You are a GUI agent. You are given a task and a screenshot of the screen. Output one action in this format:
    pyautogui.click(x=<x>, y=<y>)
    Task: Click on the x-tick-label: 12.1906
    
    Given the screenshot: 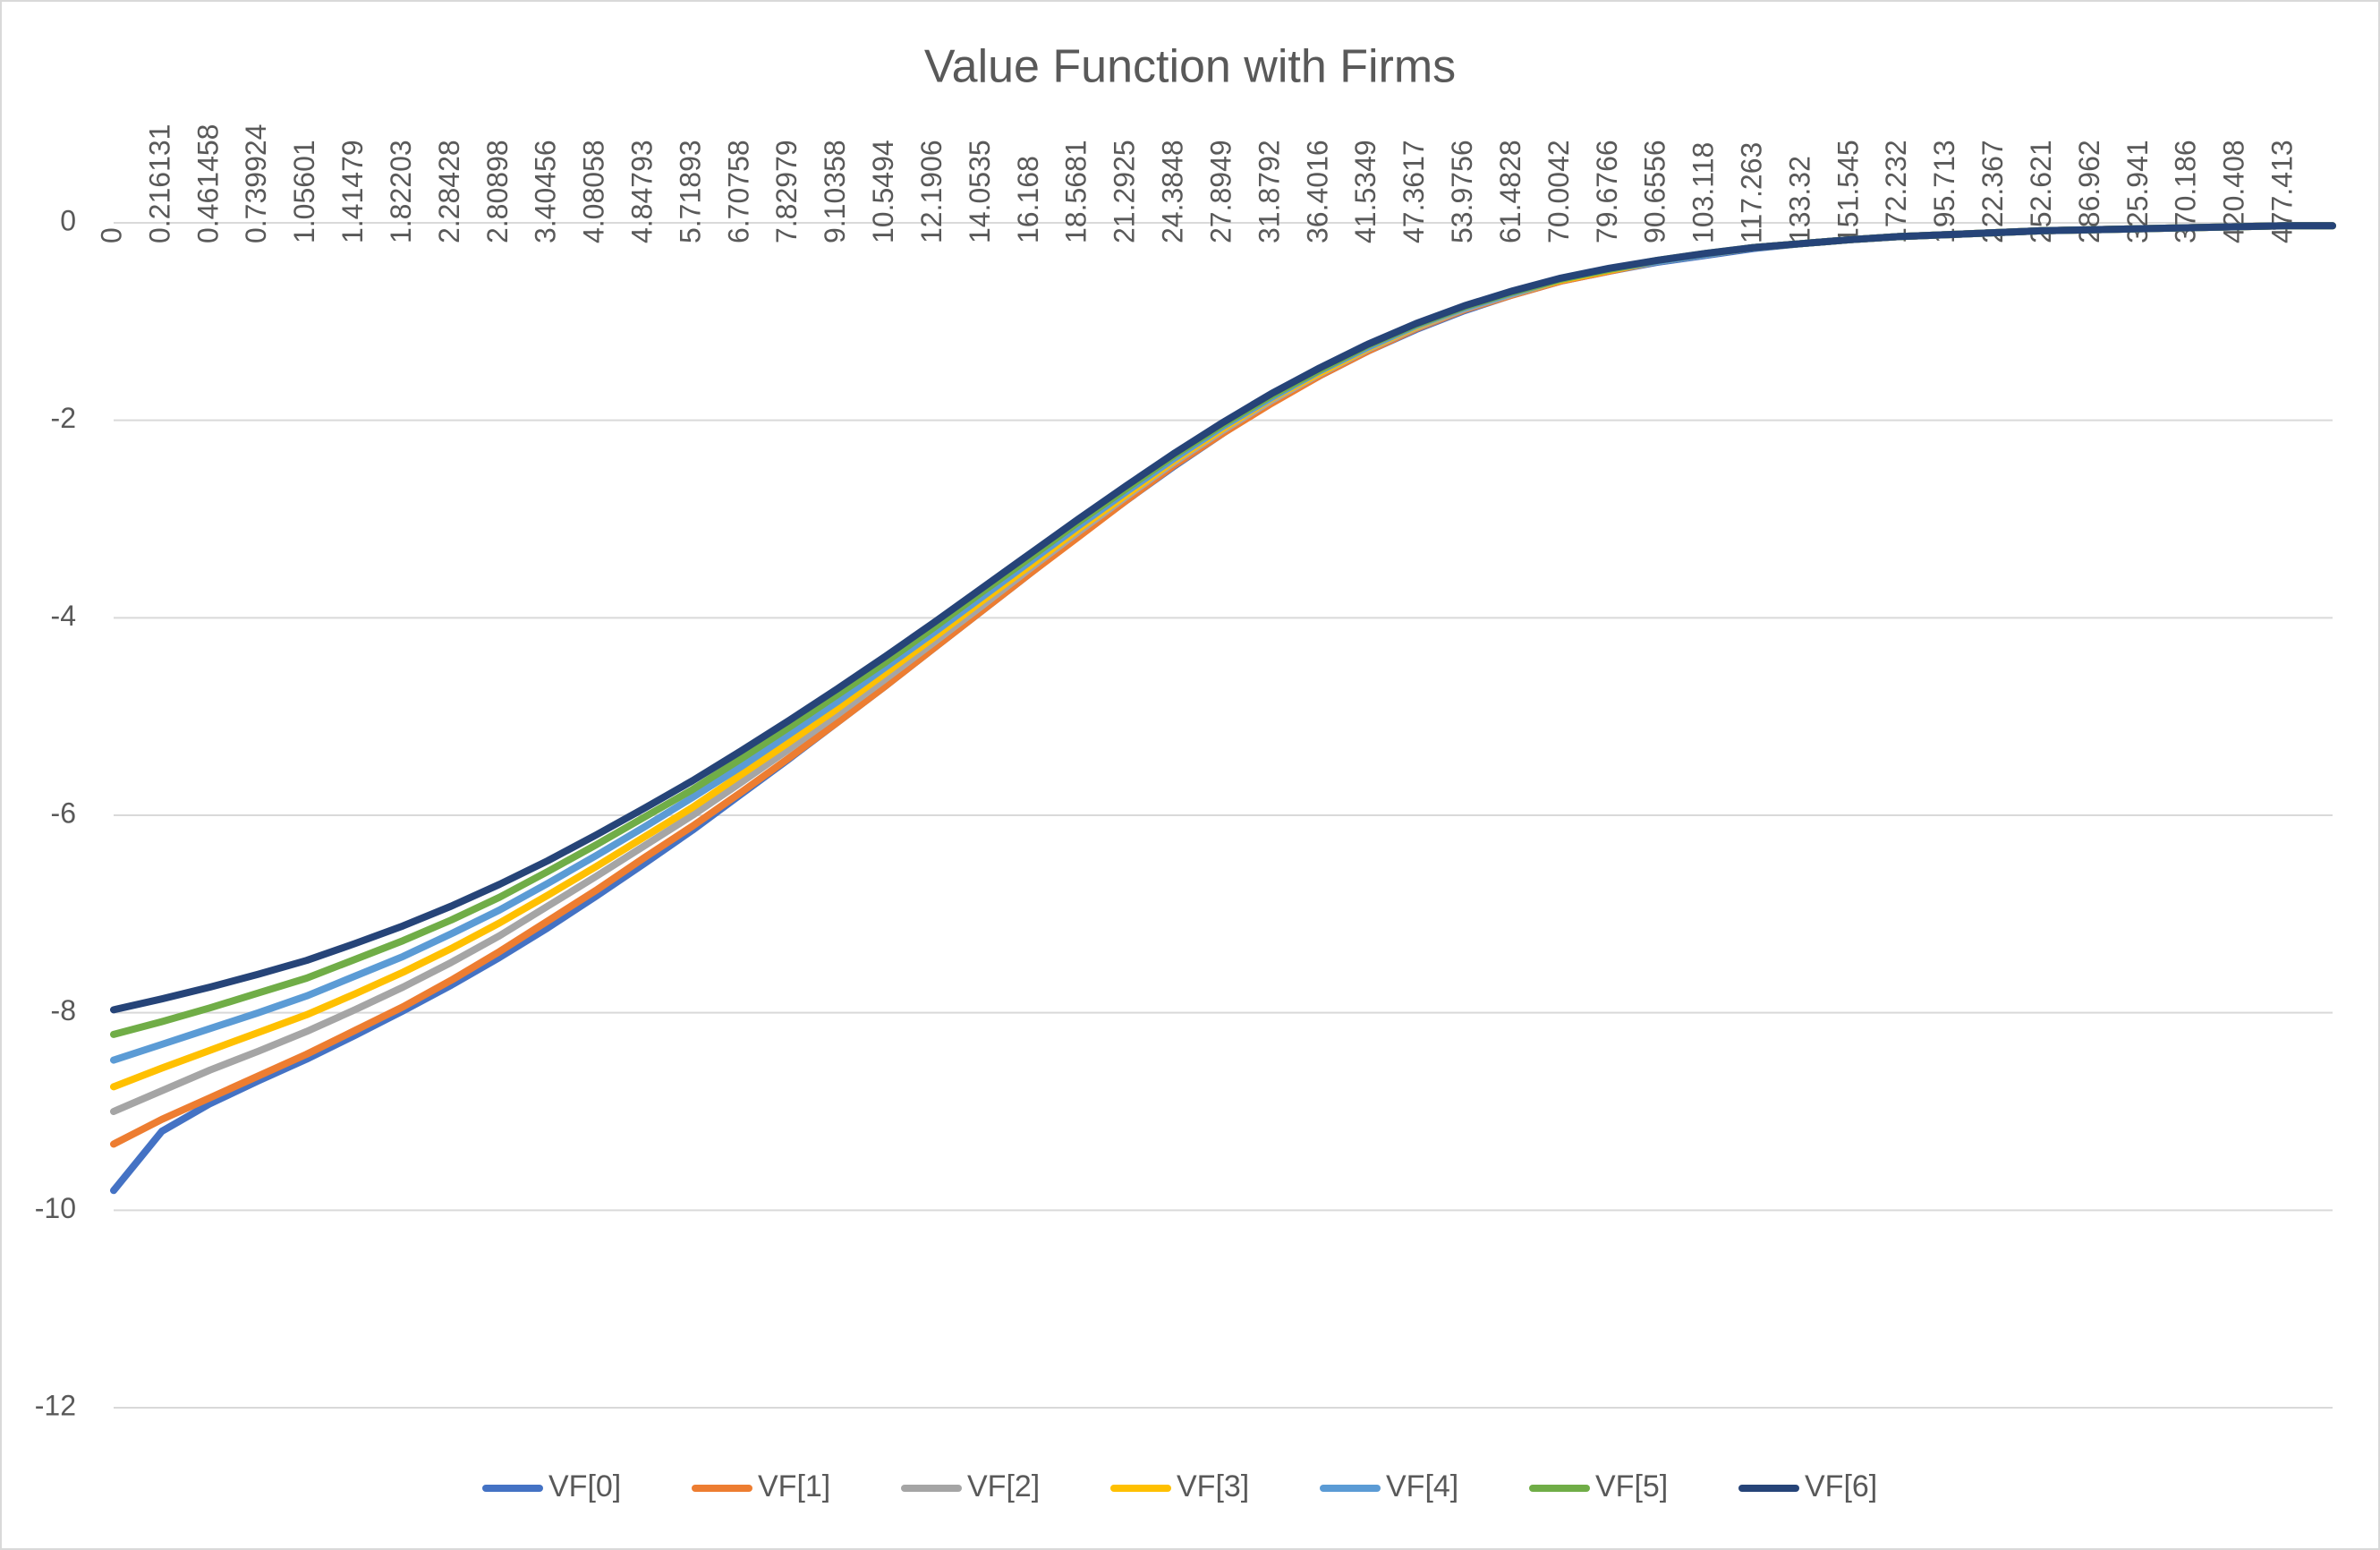 What is the action you would take?
    pyautogui.click(x=931, y=191)
    